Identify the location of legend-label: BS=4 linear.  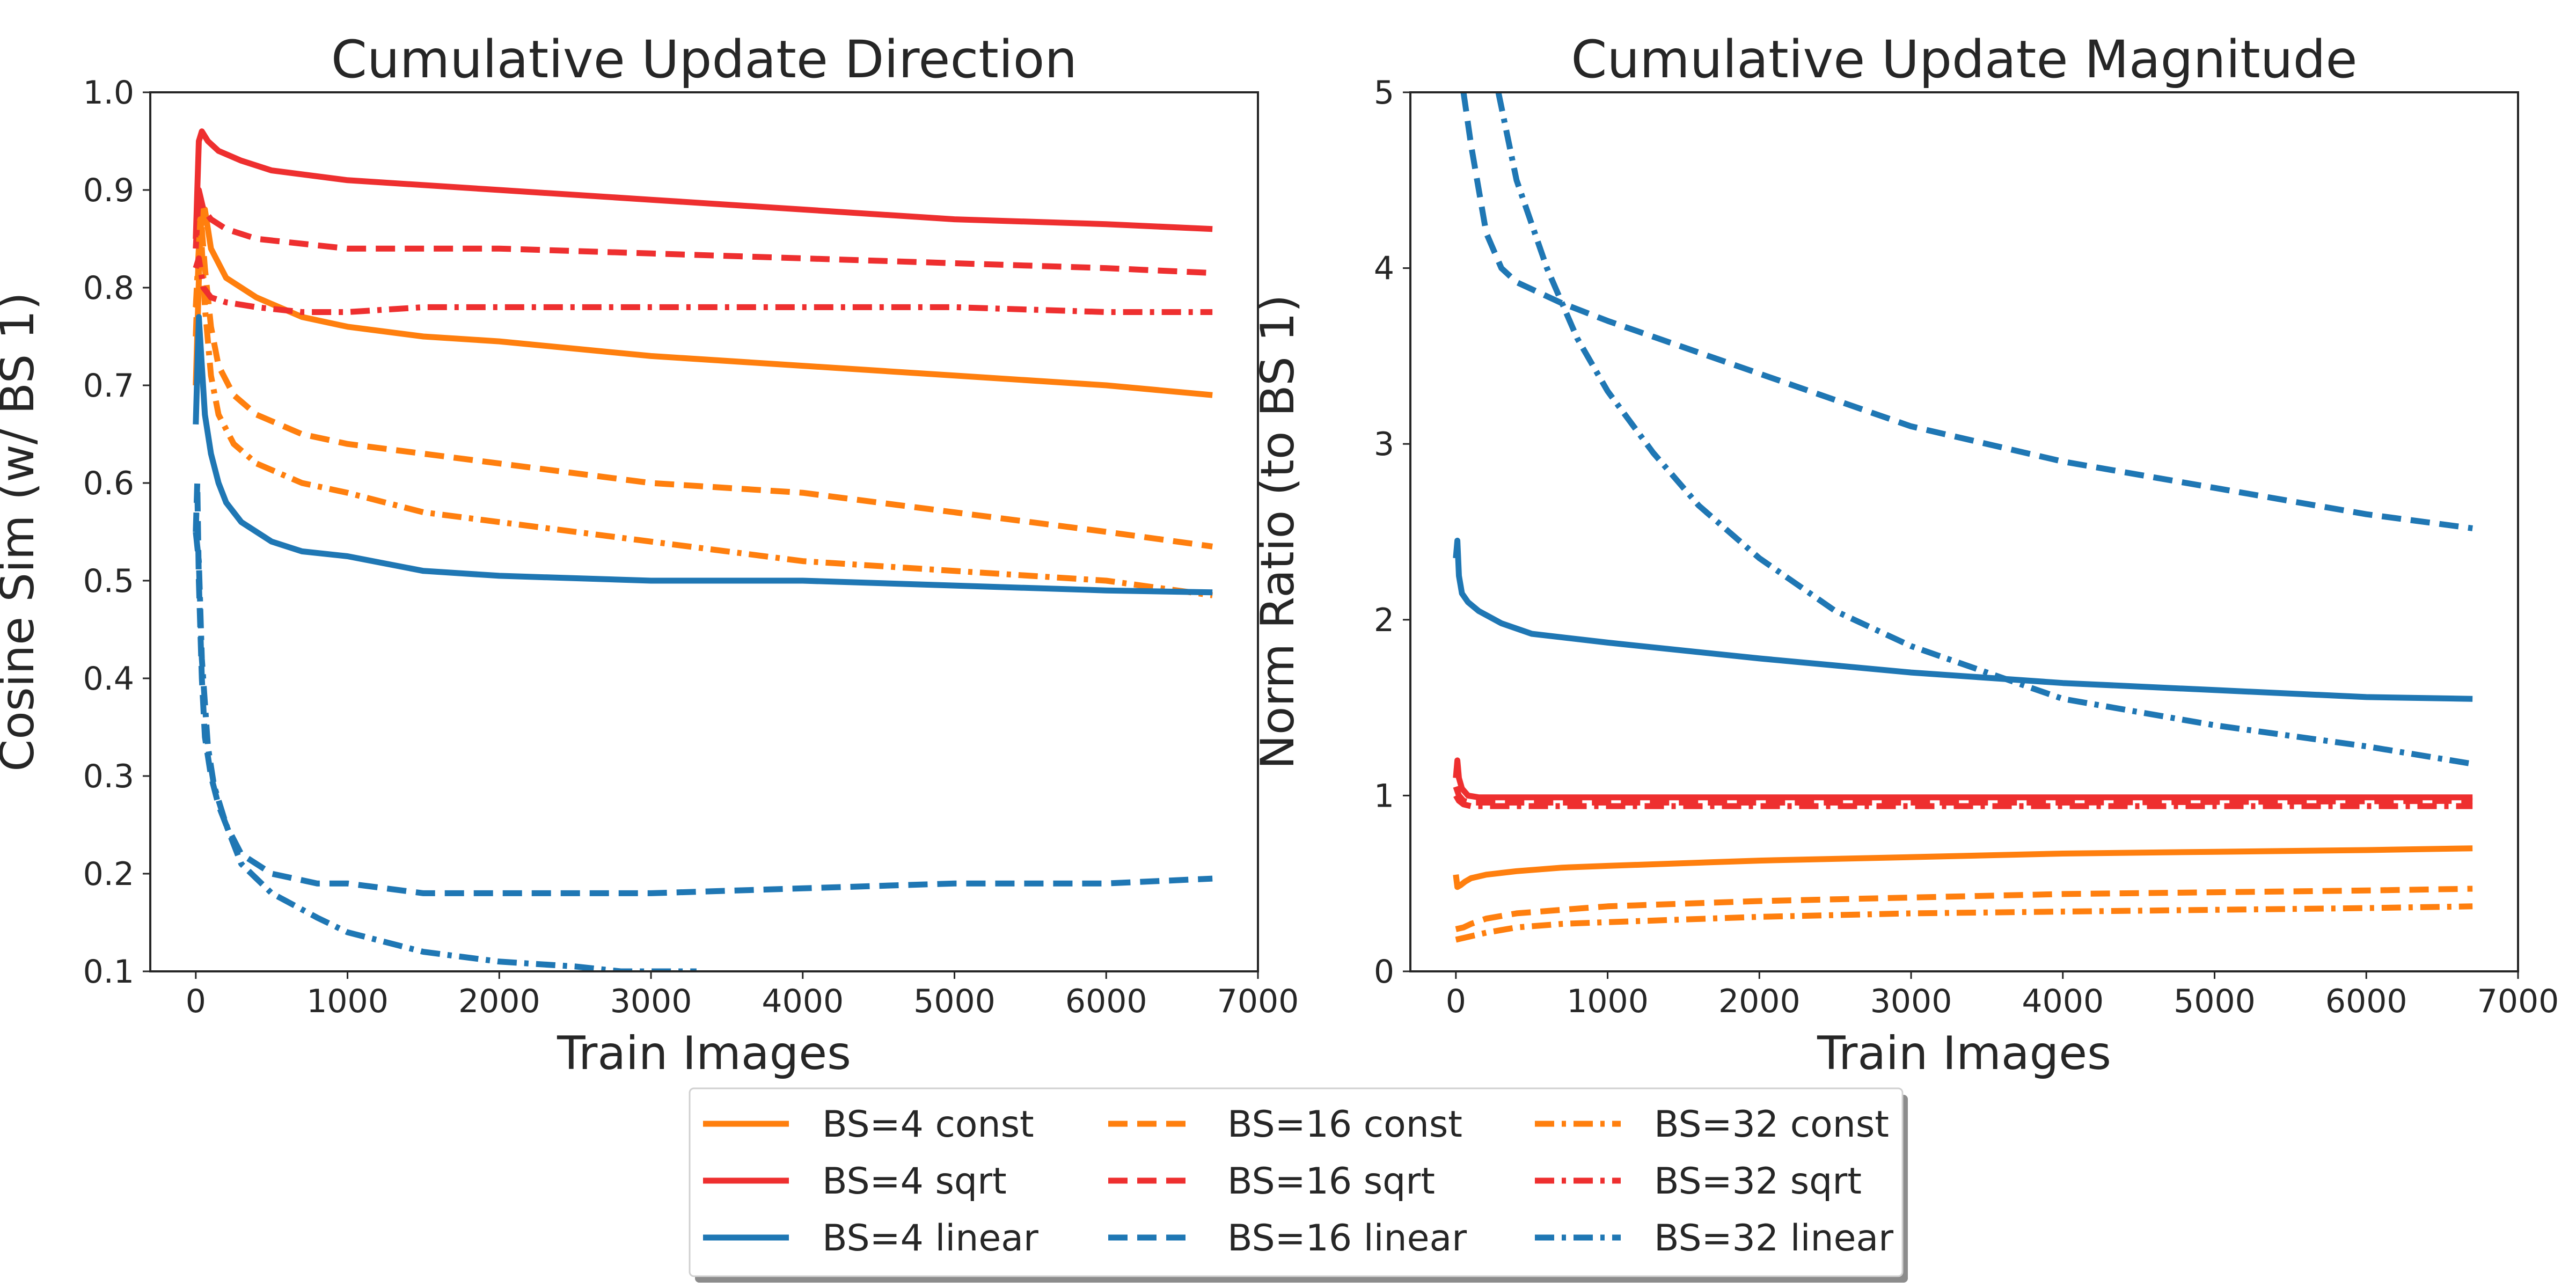
(930, 1238).